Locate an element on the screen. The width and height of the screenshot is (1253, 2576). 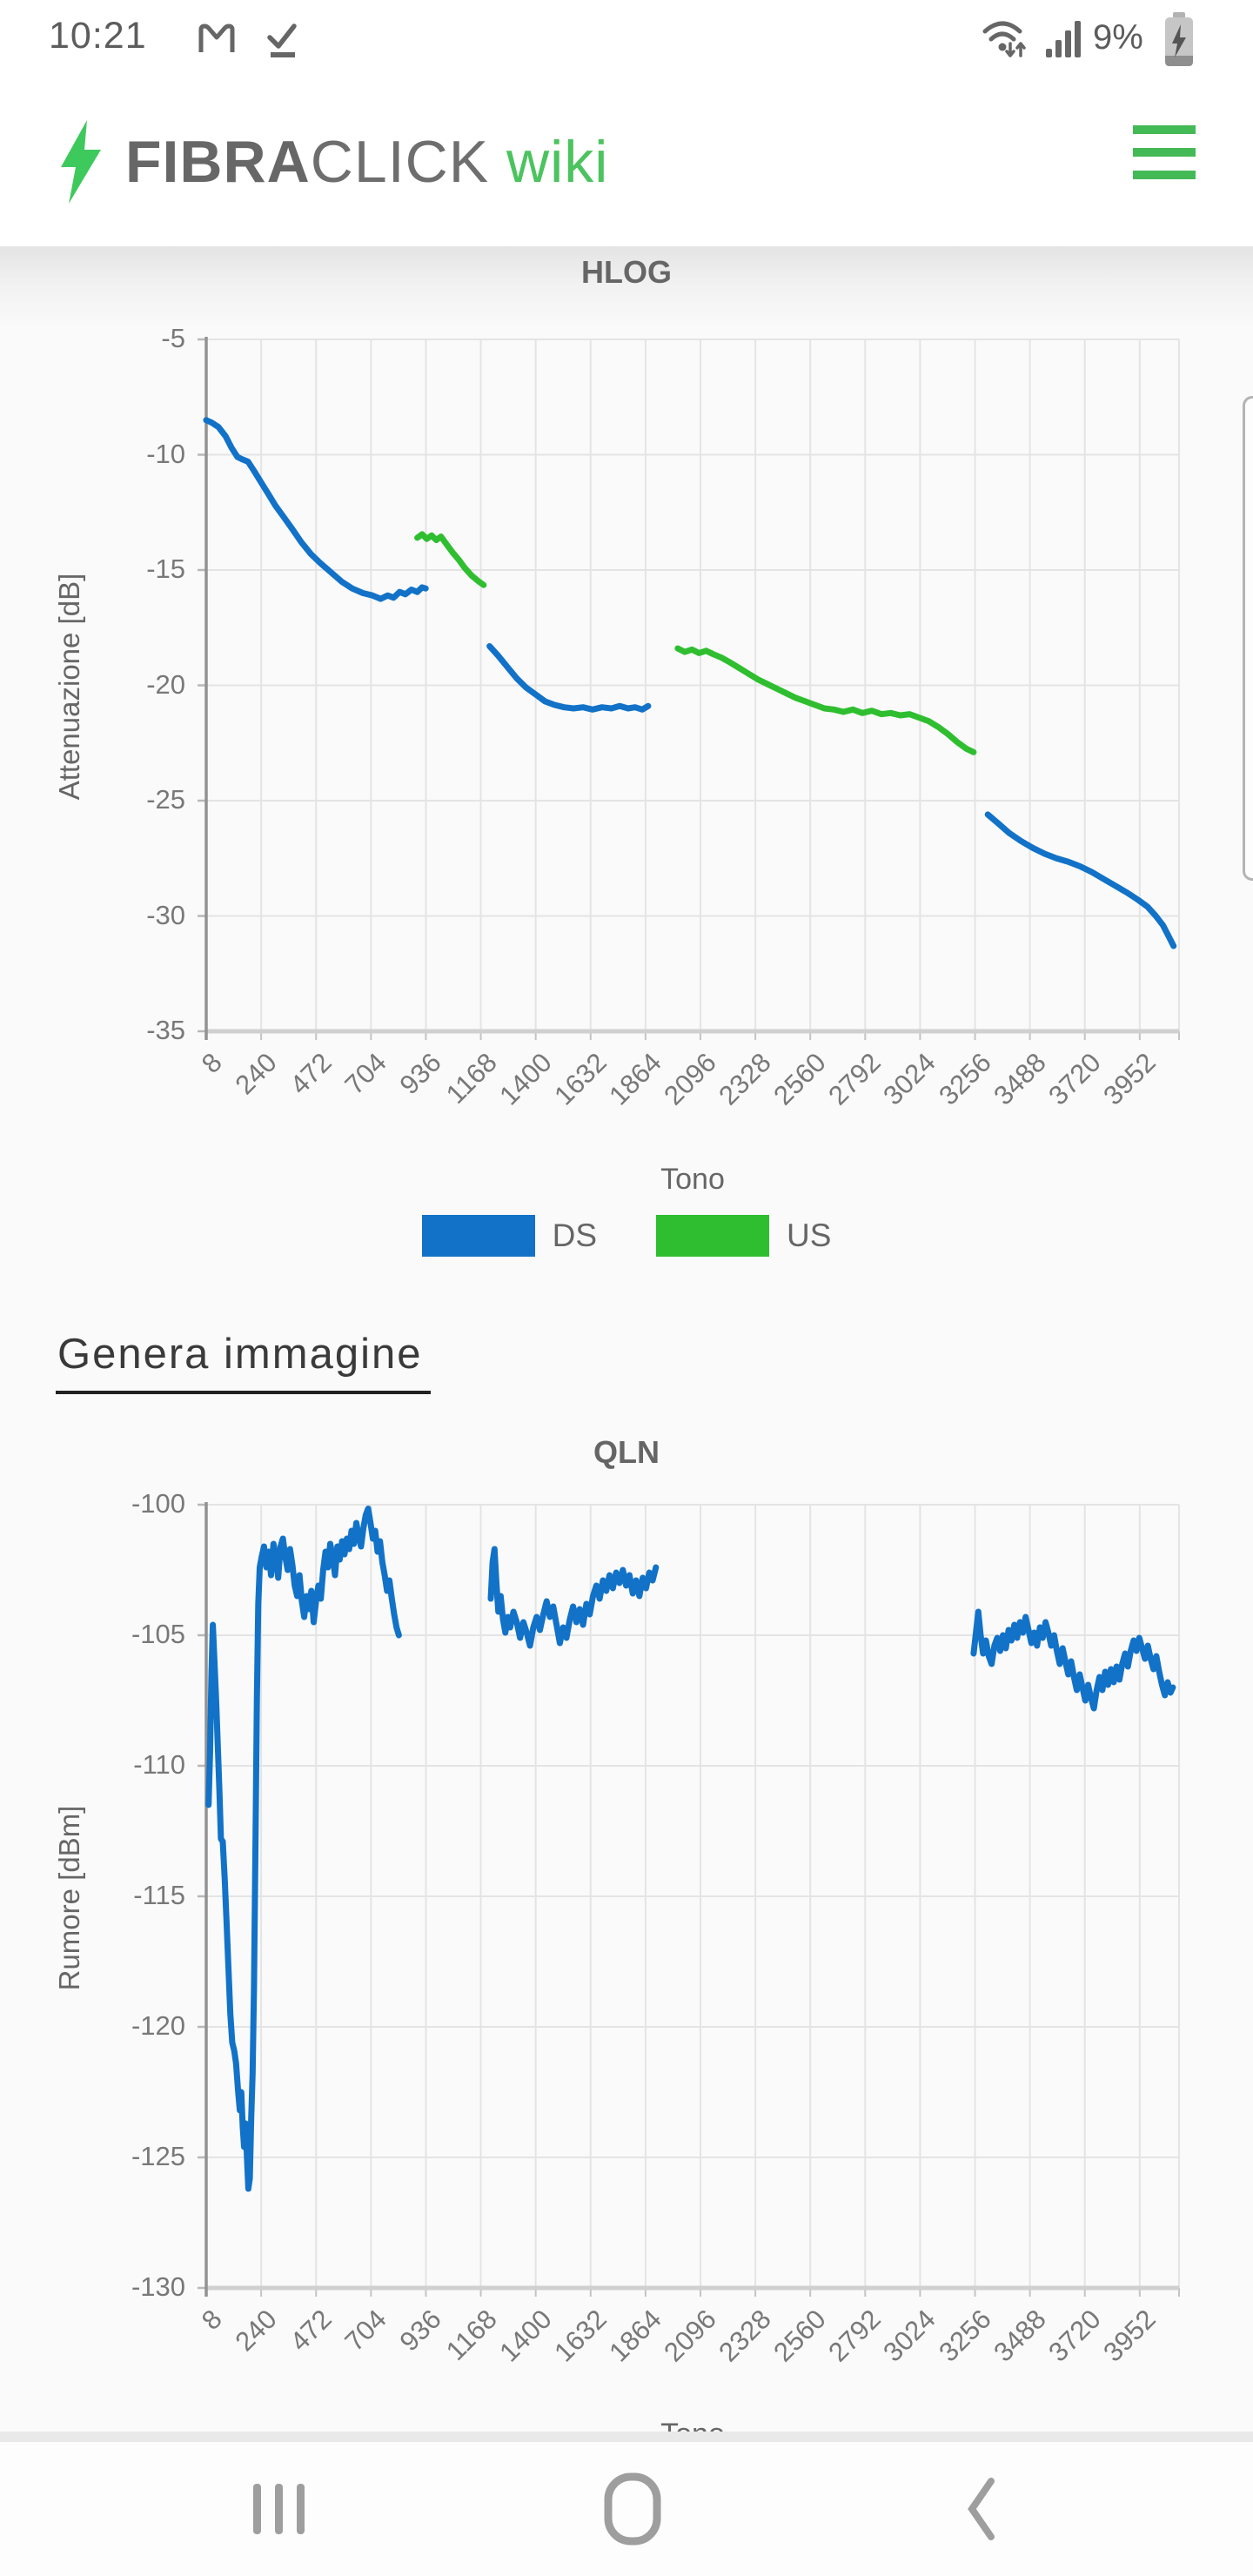
fibraclick-logo: FIBRA CLICK wiki is located at coordinates (334, 162).